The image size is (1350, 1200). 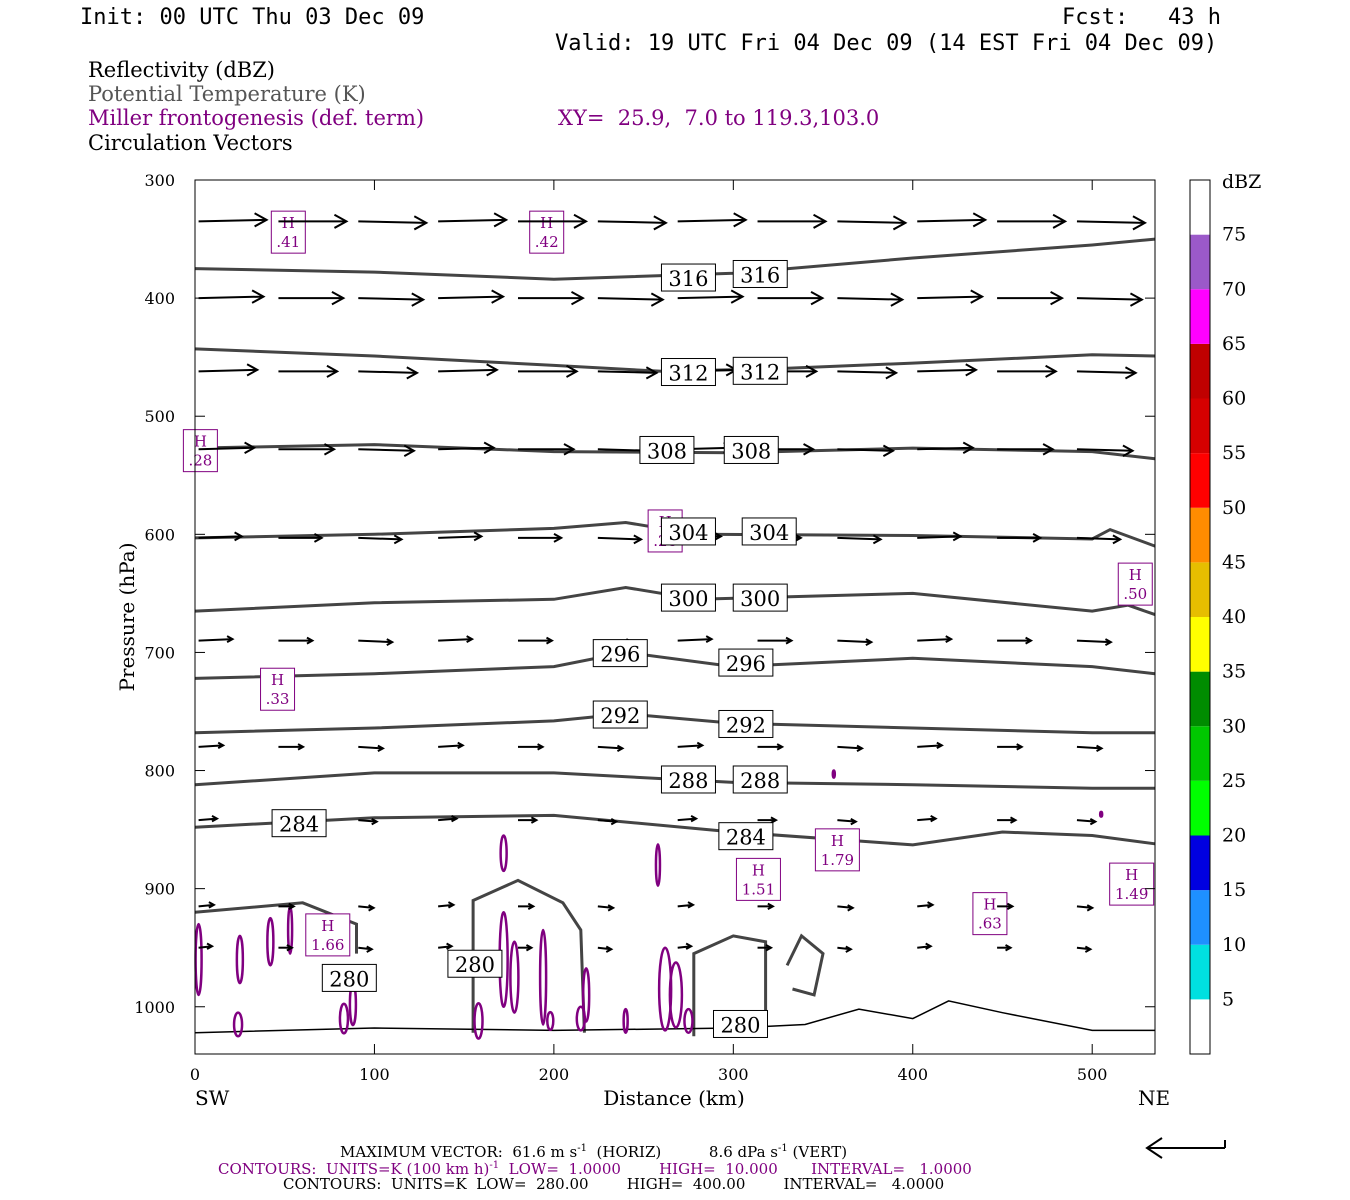 I want to click on theta-label-text: 304, so click(x=688, y=533).